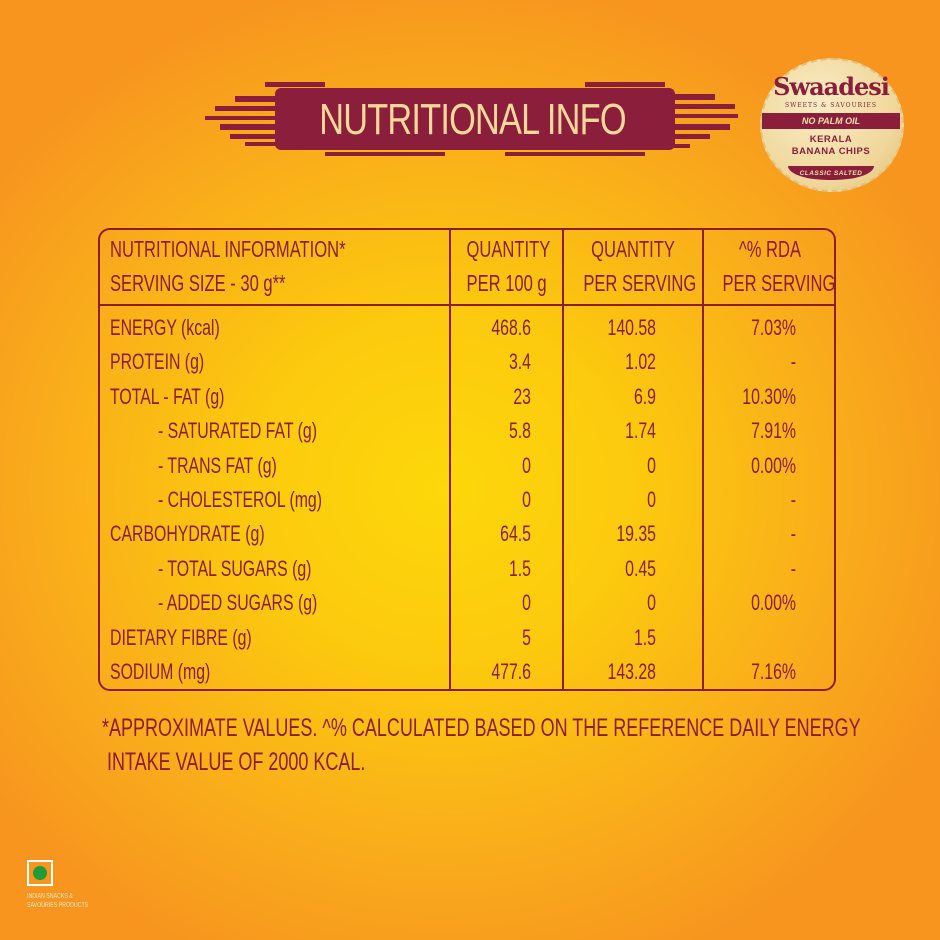 The width and height of the screenshot is (940, 940). What do you see at coordinates (831, 86) in the screenshot?
I see `brand-logo: Swaadesi` at bounding box center [831, 86].